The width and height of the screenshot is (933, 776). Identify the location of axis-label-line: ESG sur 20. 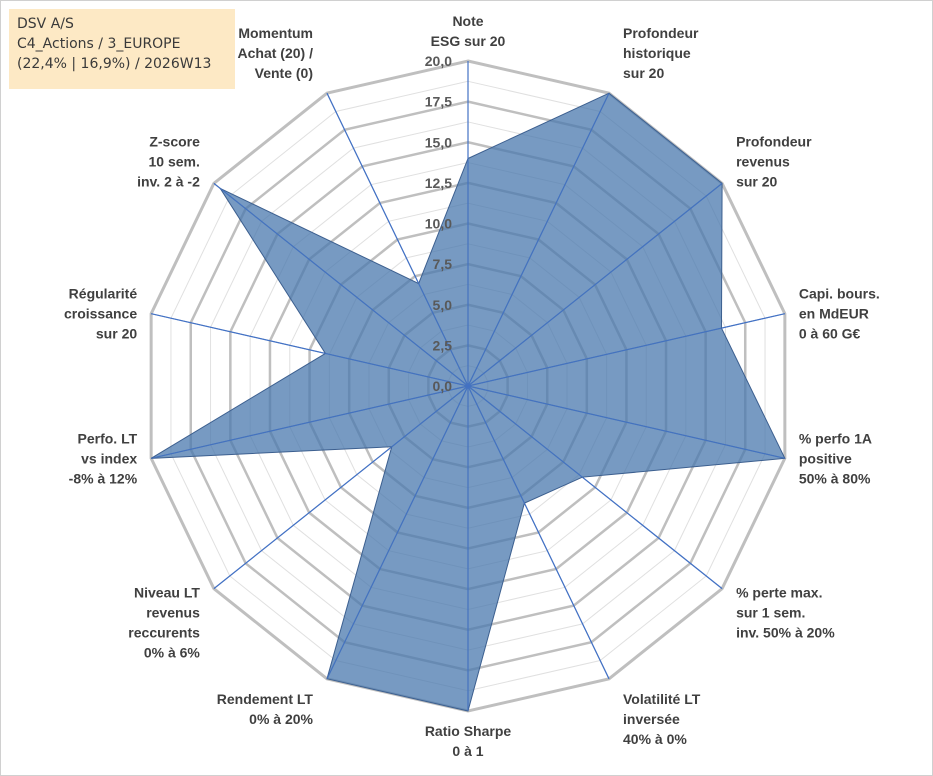
(468, 41).